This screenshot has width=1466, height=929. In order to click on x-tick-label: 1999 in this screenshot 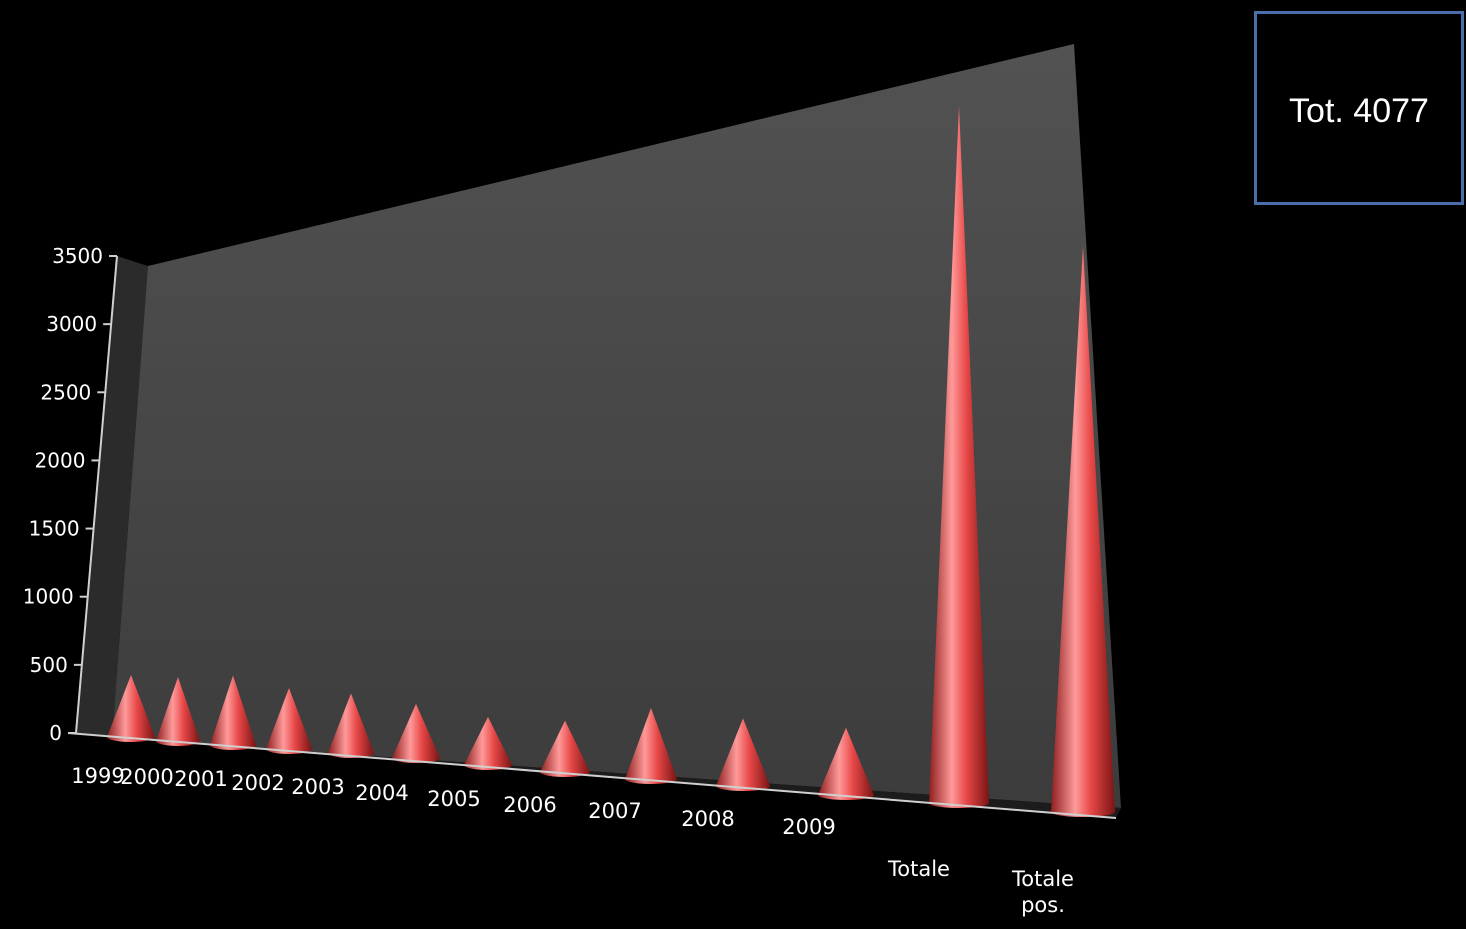, I will do `click(97, 776)`.